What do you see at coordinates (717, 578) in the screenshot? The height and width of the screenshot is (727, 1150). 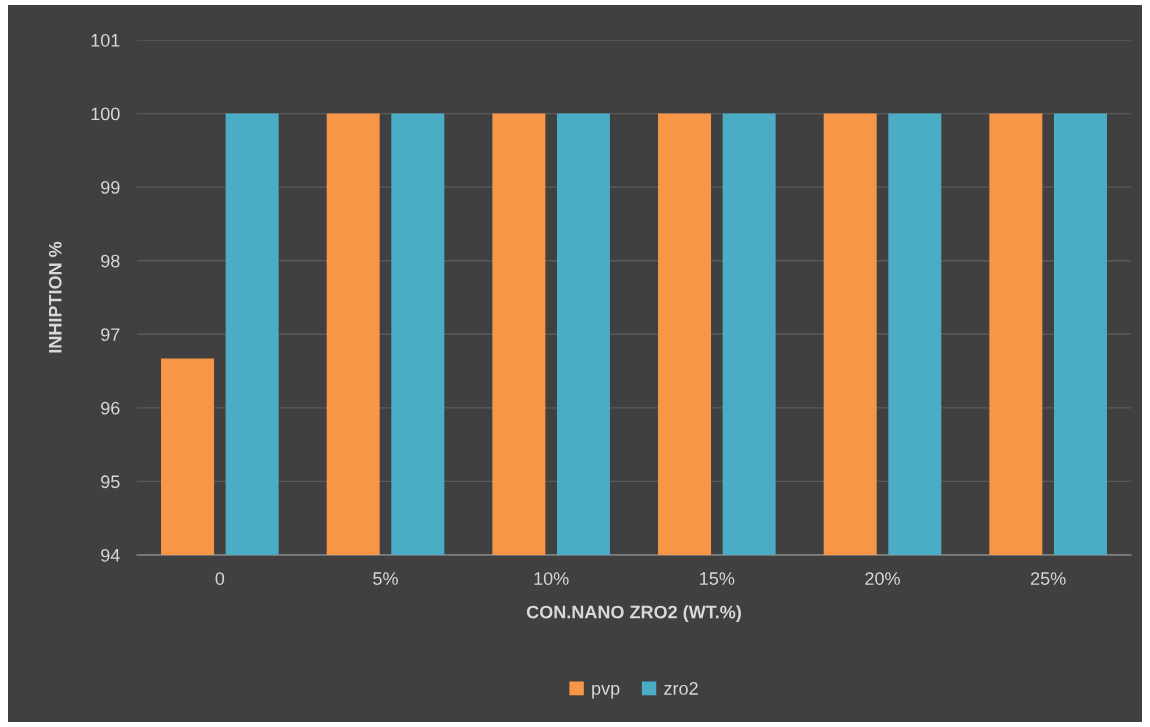 I see `x-tick-label: 15%` at bounding box center [717, 578].